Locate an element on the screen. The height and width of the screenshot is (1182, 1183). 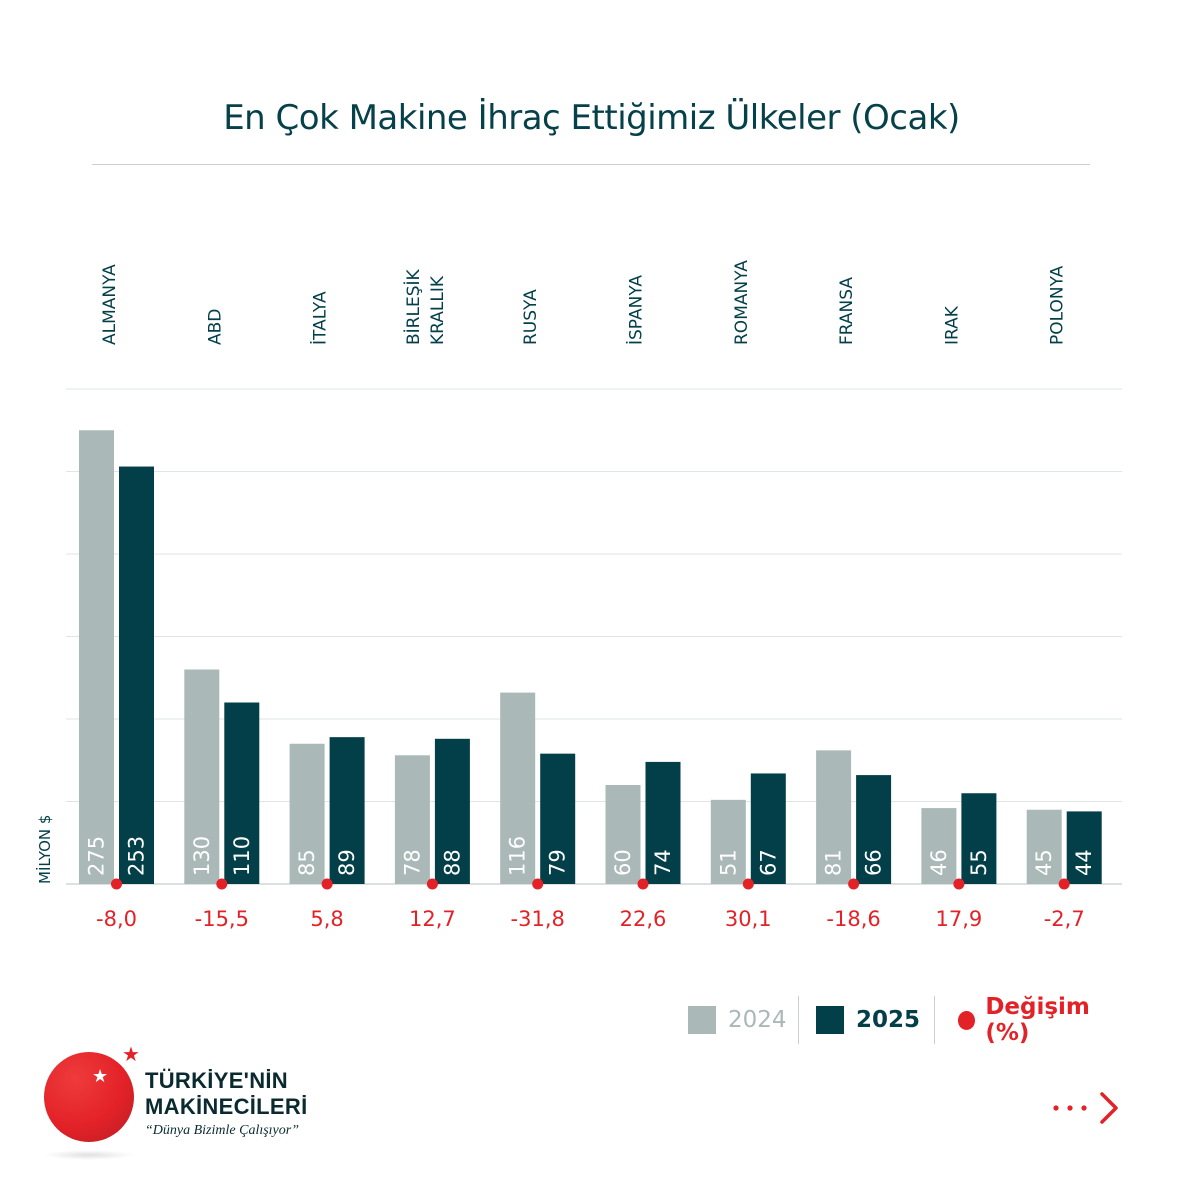
legend-dot-change is located at coordinates (967, 1020).